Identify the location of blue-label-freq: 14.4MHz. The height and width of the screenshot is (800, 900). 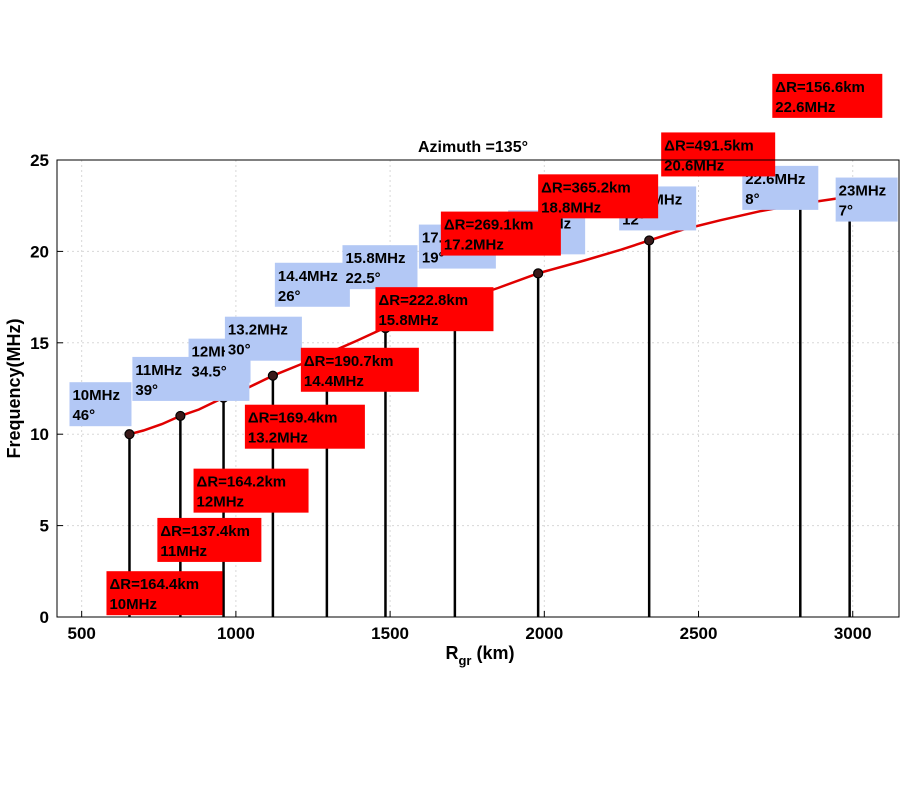
(308, 276).